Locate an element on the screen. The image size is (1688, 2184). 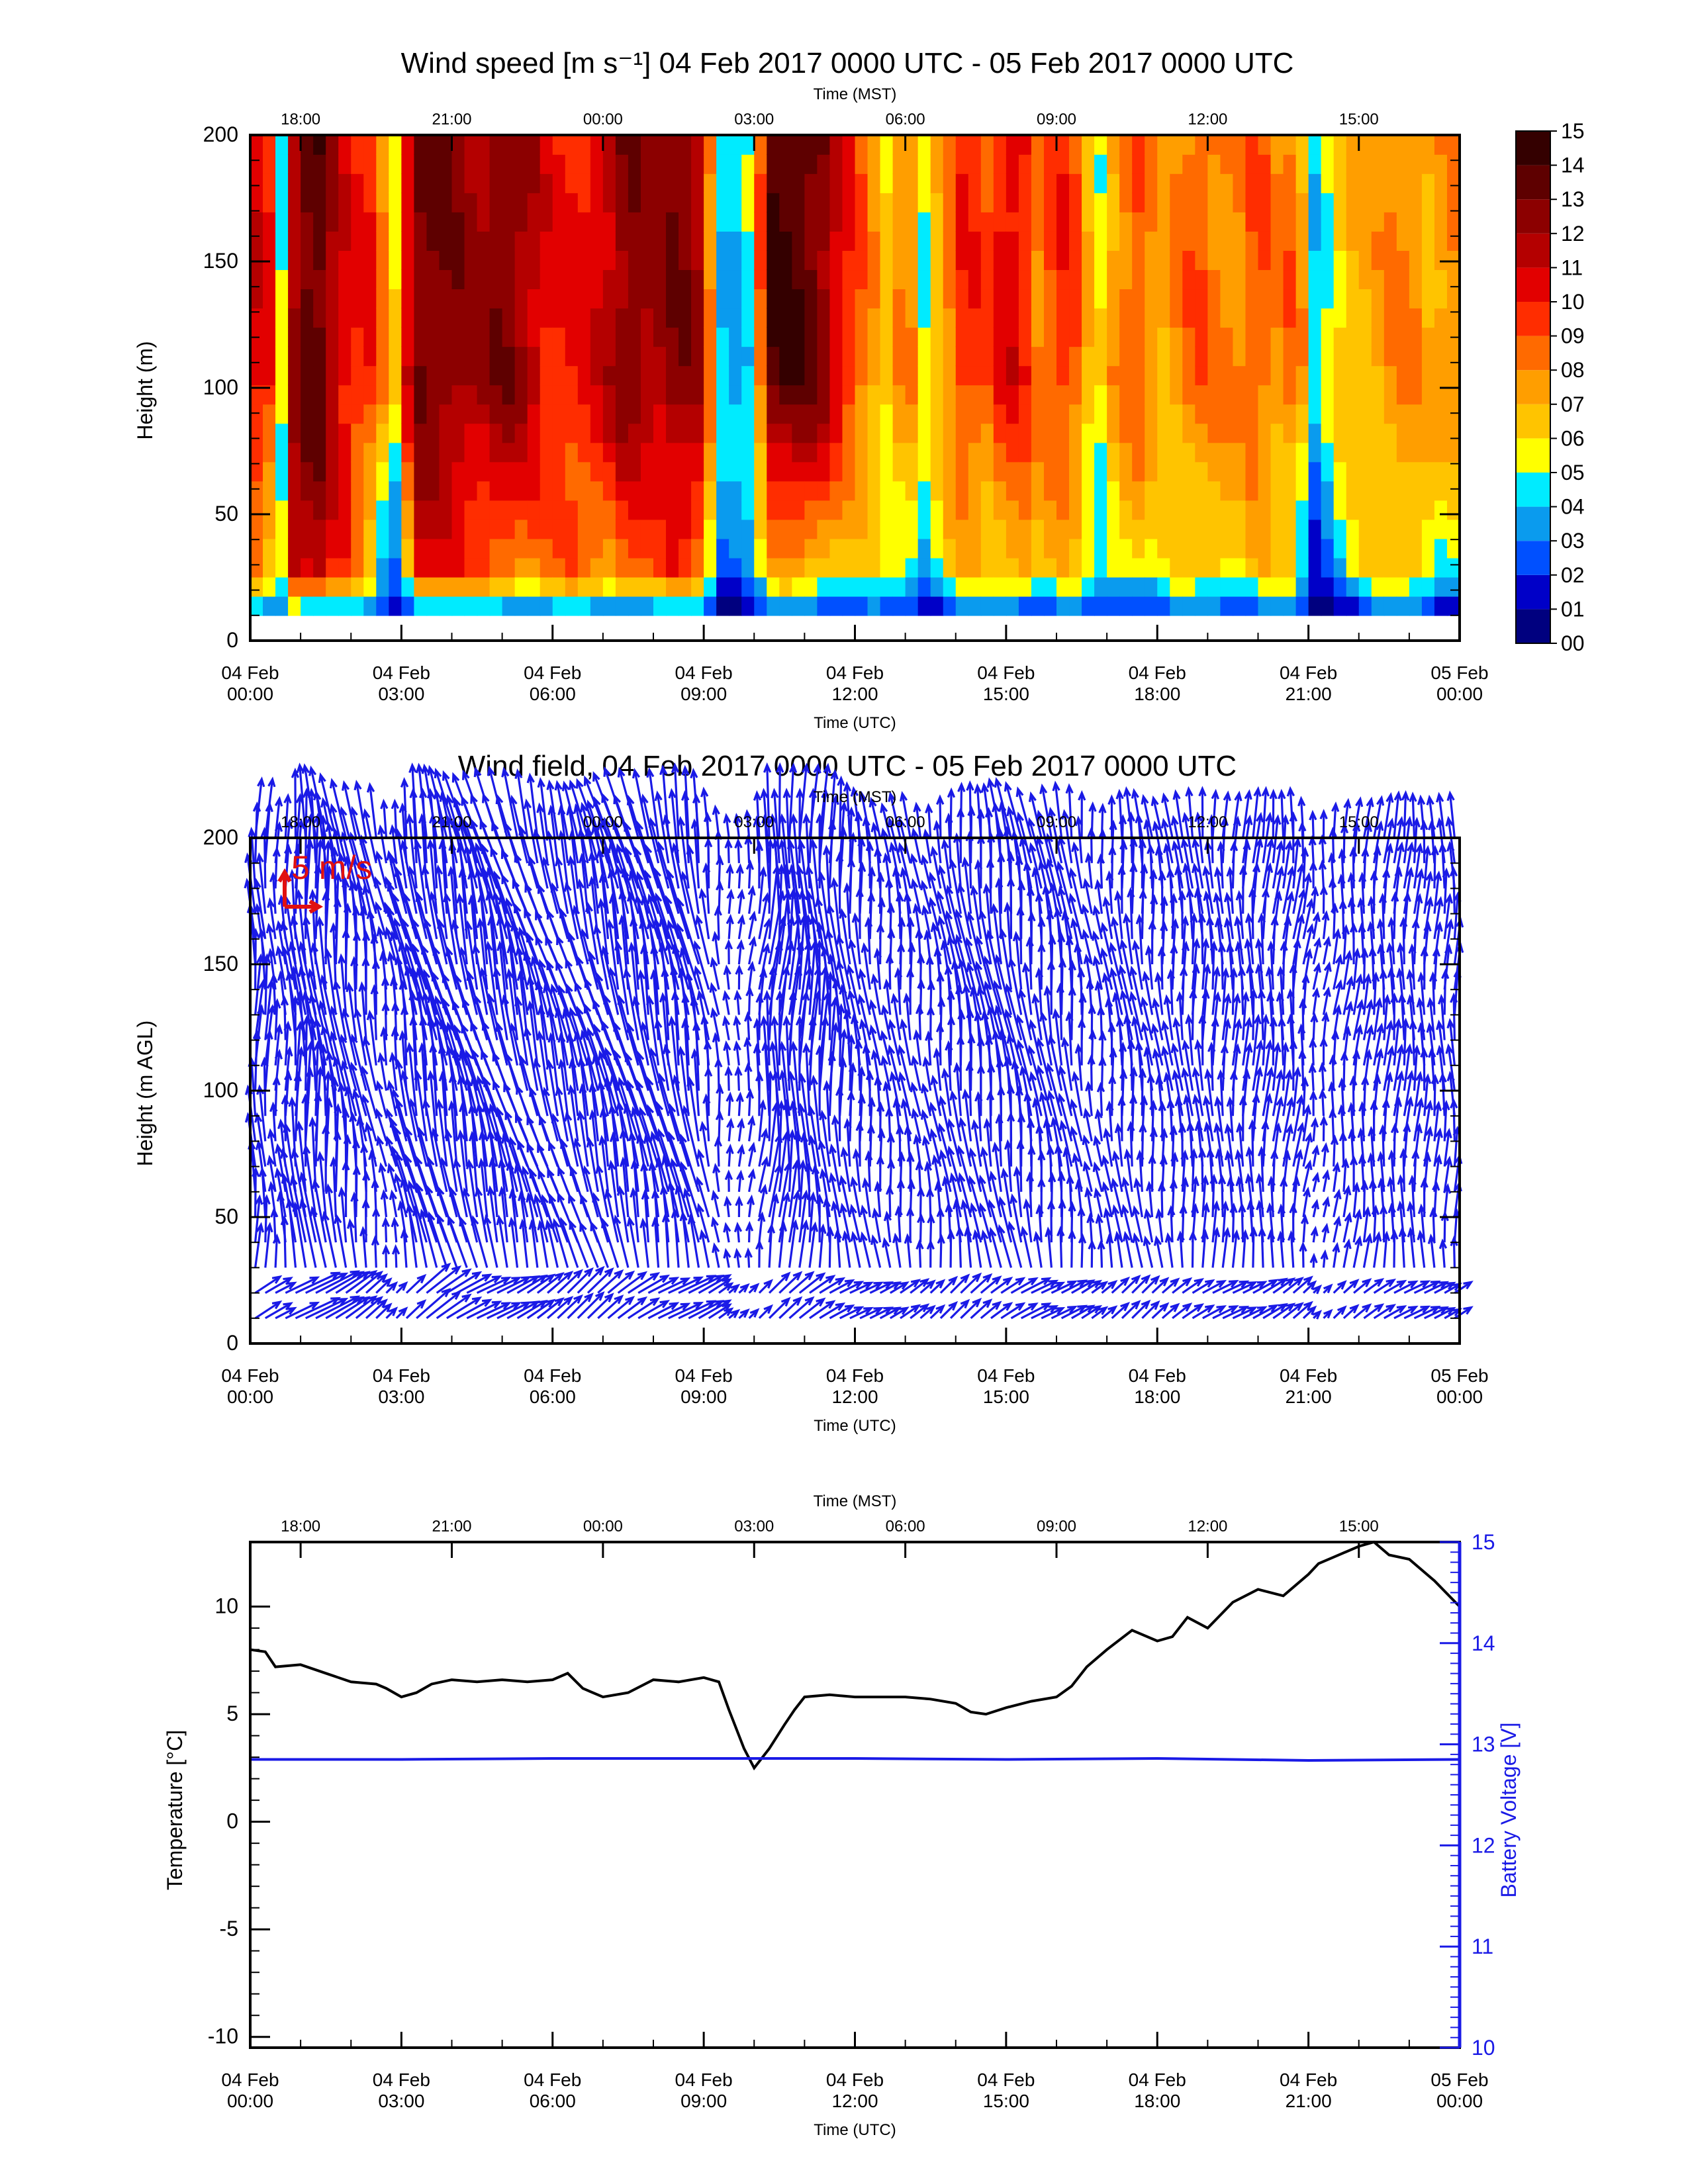
colorbar-label: 15 is located at coordinates (1573, 131).